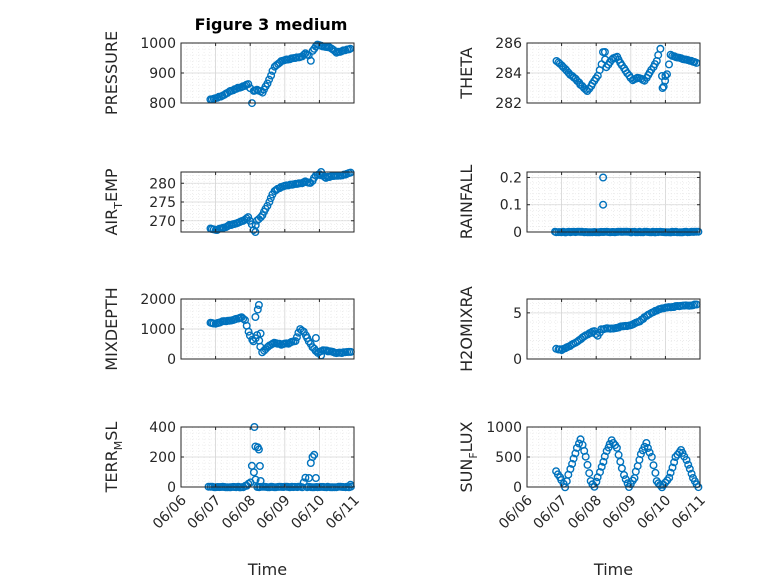 This screenshot has height=583, width=778. I want to click on y-tick-label: 200, so click(162, 458).